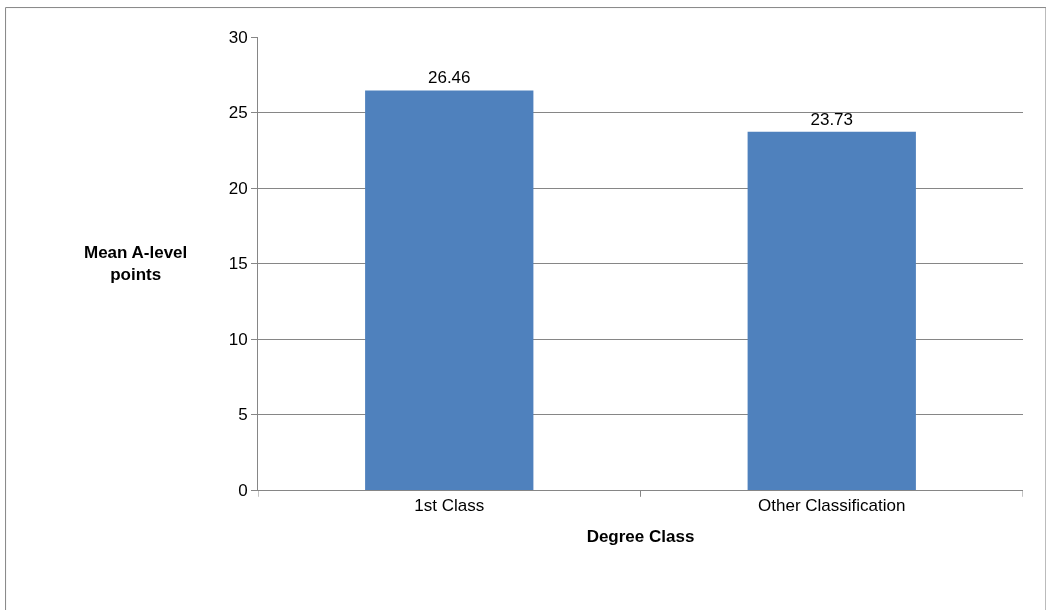 The width and height of the screenshot is (1046, 610). What do you see at coordinates (832, 506) in the screenshot?
I see `x-tick-label: Other Classification` at bounding box center [832, 506].